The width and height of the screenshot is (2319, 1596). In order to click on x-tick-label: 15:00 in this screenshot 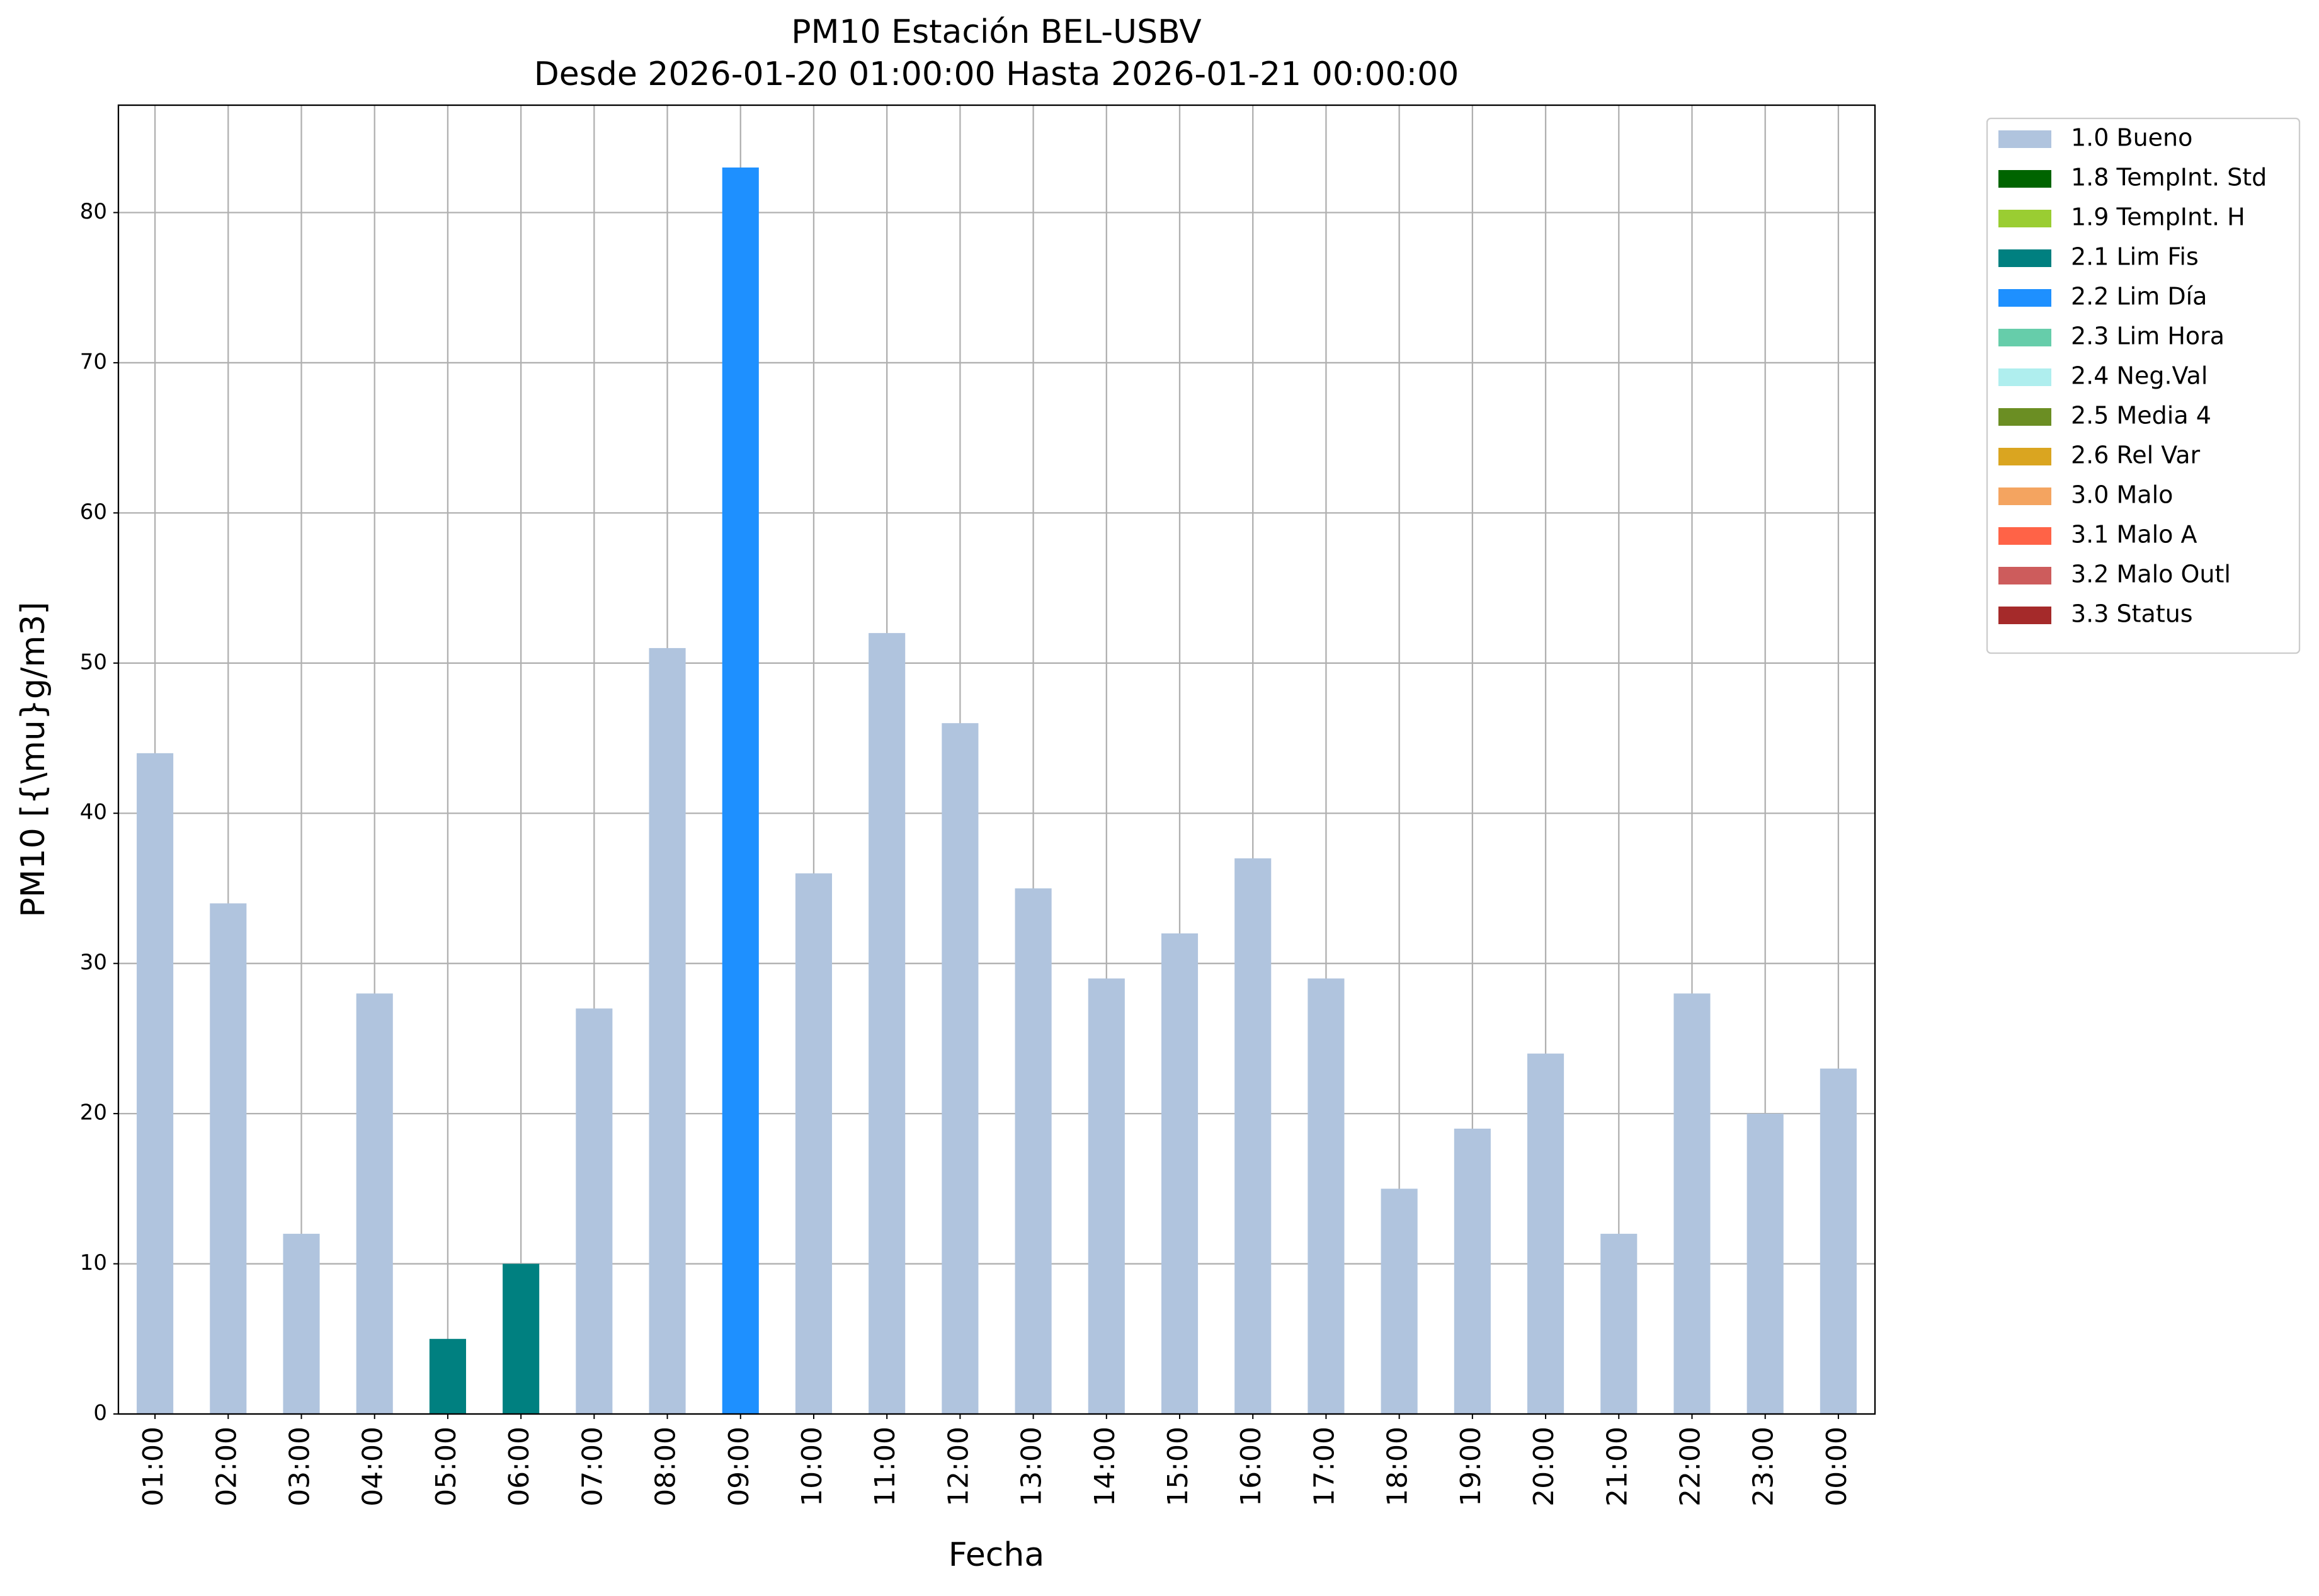, I will do `click(1178, 1467)`.